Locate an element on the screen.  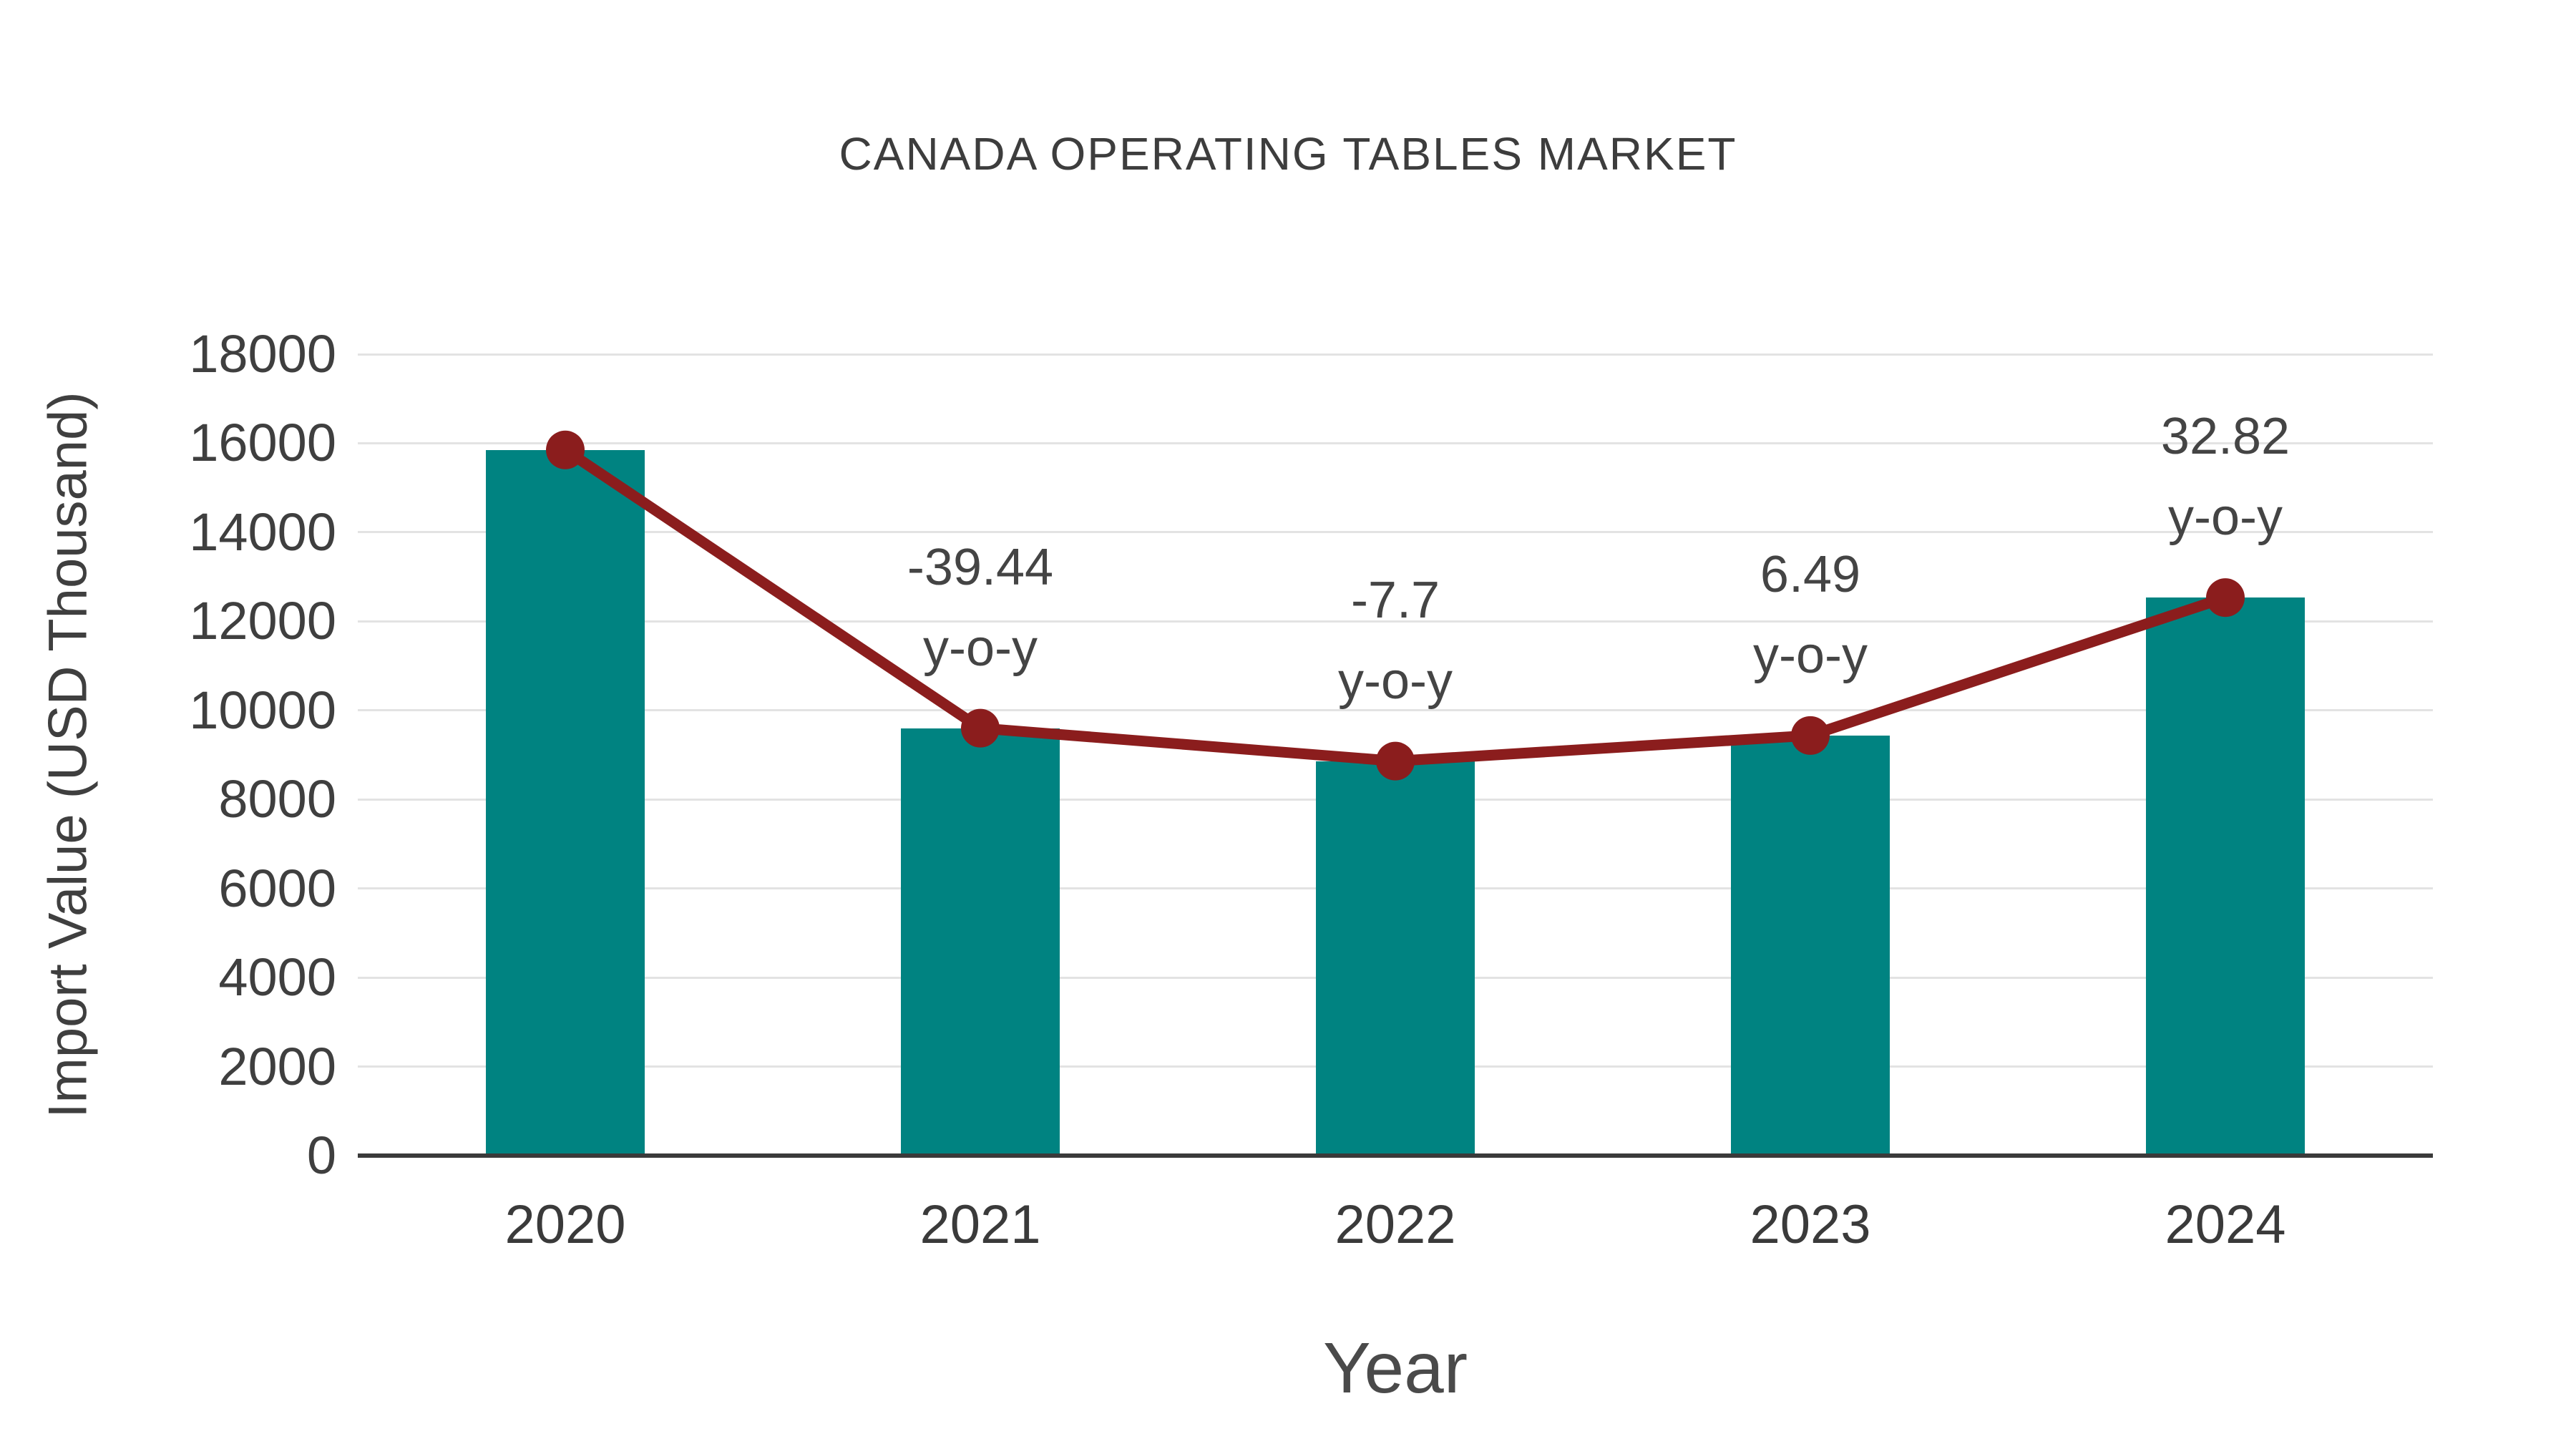
x-tick-label: 2020 is located at coordinates (565, 1224).